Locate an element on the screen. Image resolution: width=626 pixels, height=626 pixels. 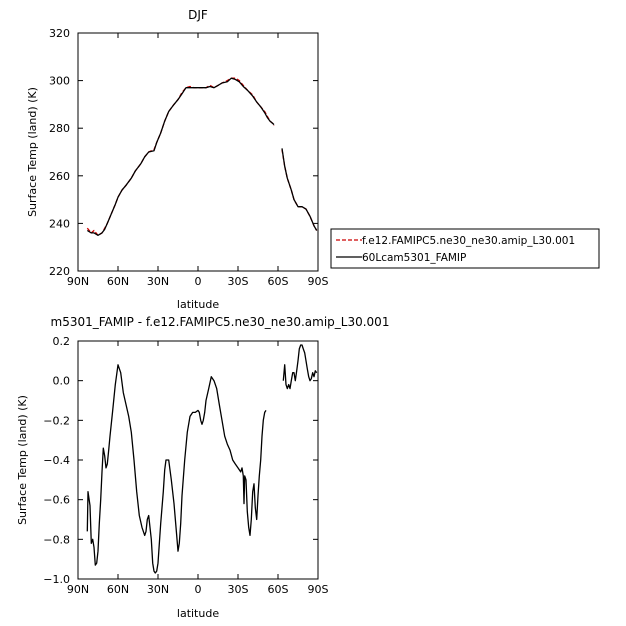
bottom-plot-frame is located at coordinates (198, 460).